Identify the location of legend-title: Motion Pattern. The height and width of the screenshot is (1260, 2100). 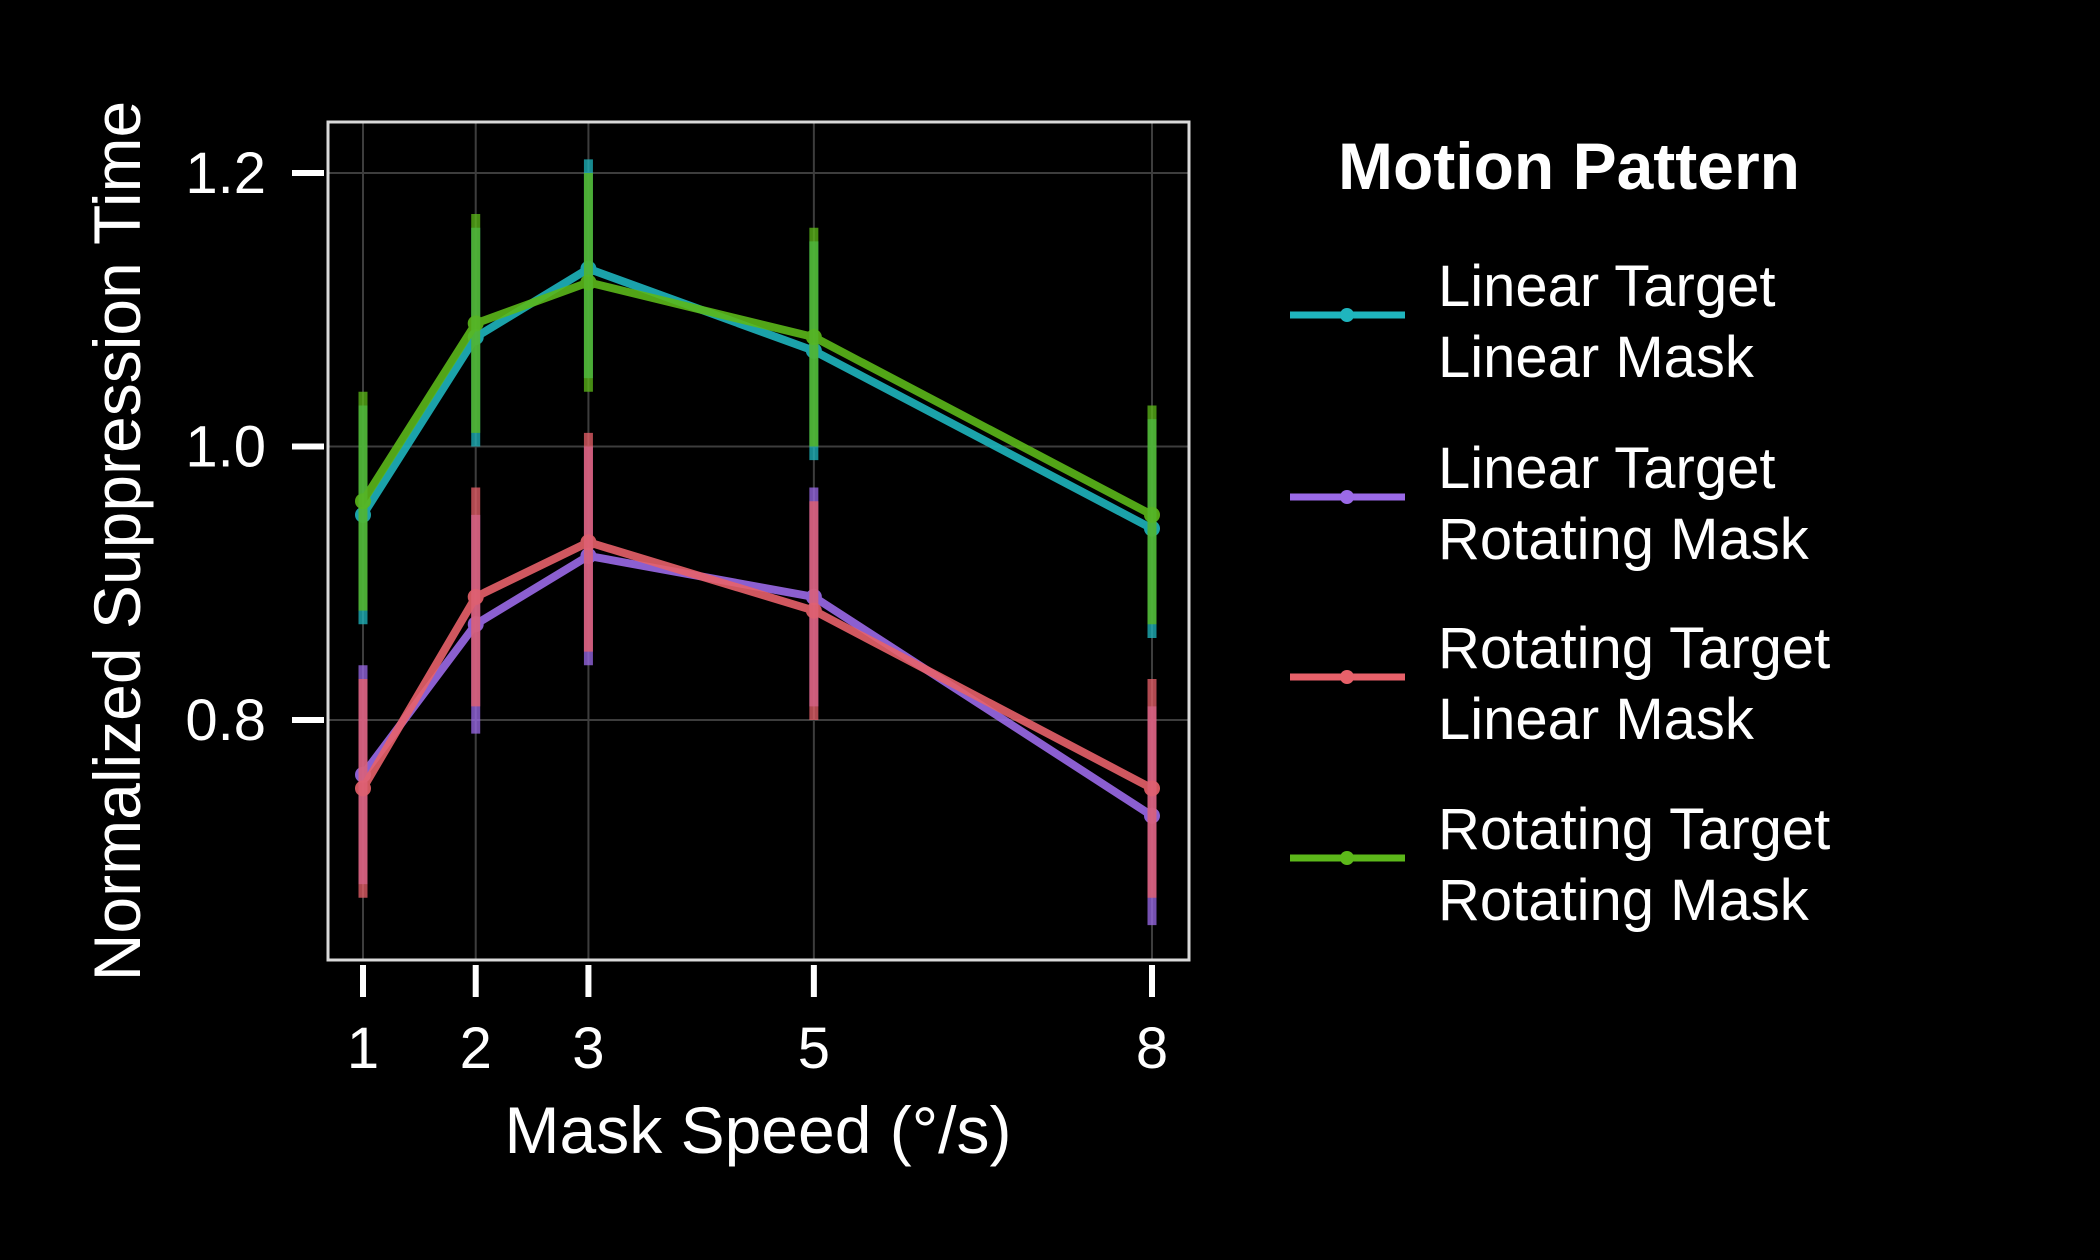
(1569, 166).